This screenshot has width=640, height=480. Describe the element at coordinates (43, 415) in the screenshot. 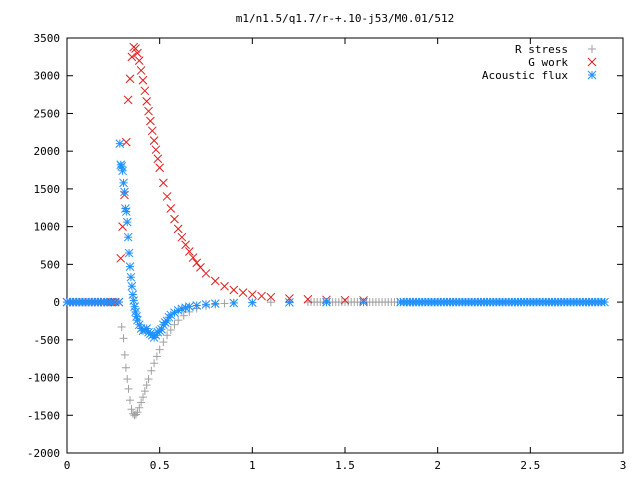

I see `y-tick-label: -1500` at that location.